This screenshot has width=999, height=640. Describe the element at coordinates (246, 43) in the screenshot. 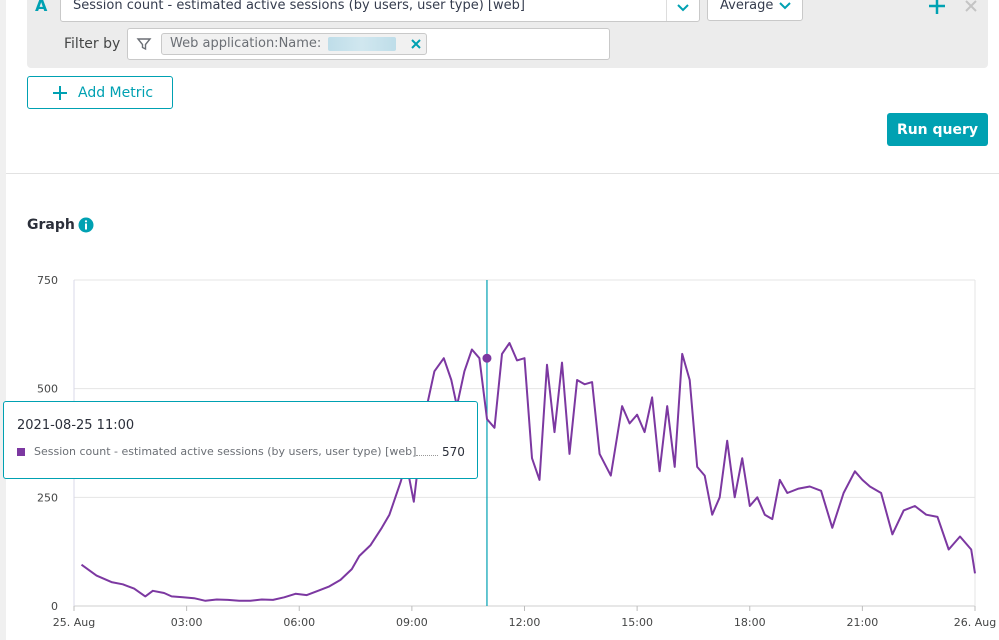

I see `filter-chip-label: Web application:Name:` at that location.